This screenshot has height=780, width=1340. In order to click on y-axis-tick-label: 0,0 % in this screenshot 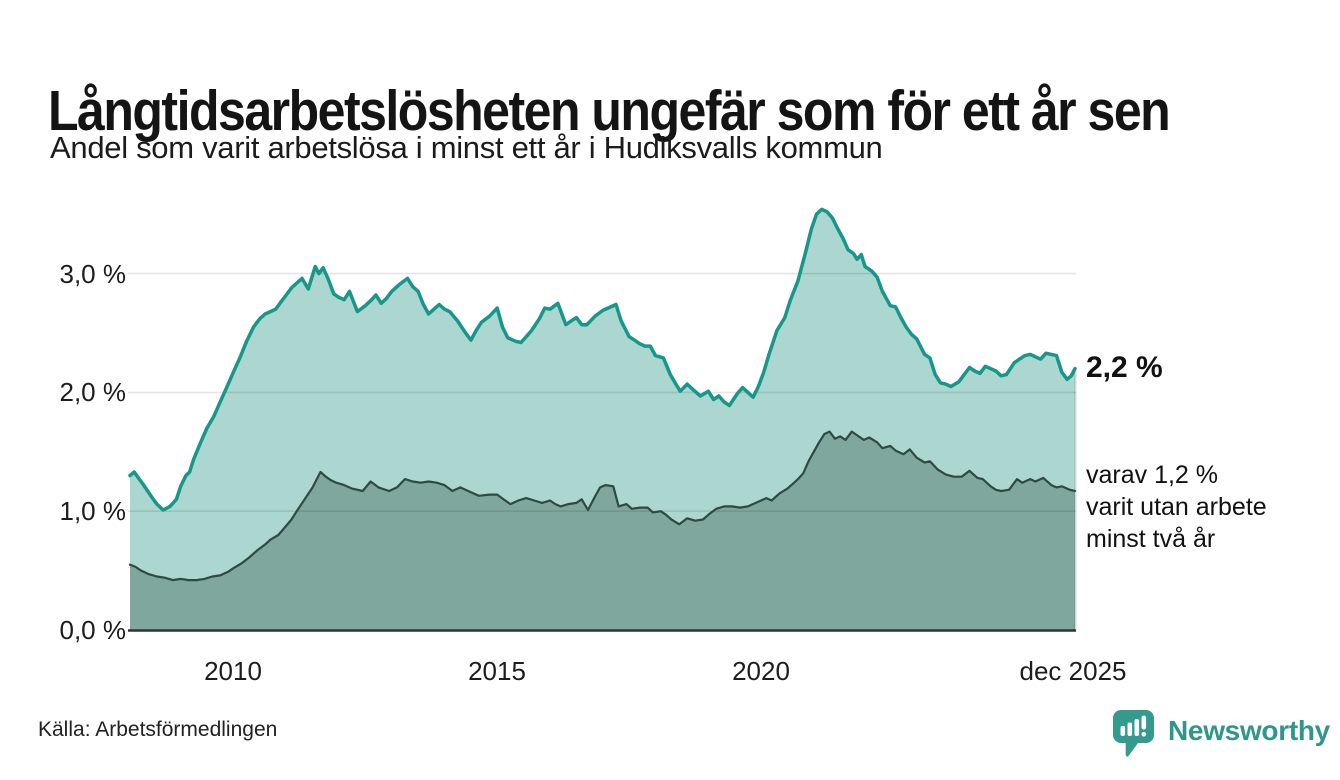, I will do `click(93, 630)`.